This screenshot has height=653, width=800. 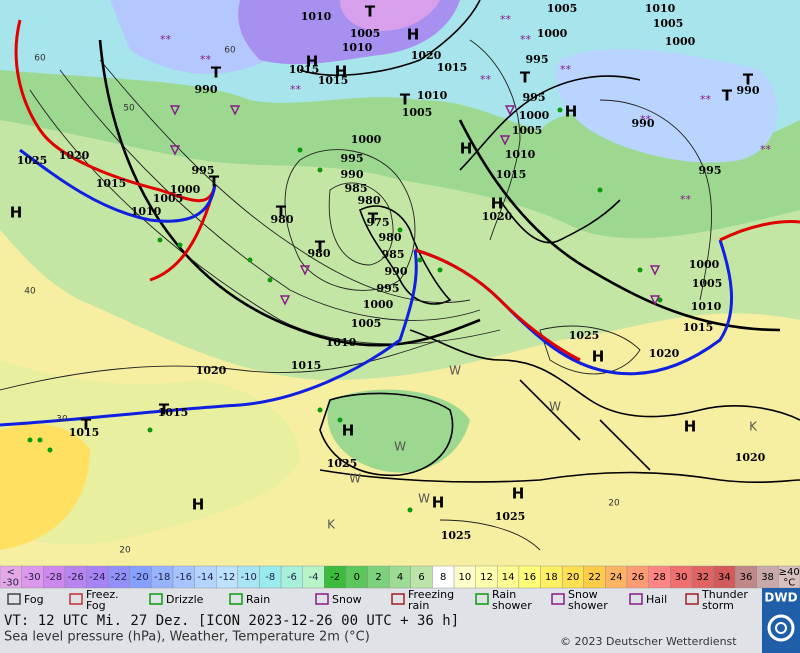 What do you see at coordinates (97, 577) in the screenshot?
I see `scale-label: -24` at bounding box center [97, 577].